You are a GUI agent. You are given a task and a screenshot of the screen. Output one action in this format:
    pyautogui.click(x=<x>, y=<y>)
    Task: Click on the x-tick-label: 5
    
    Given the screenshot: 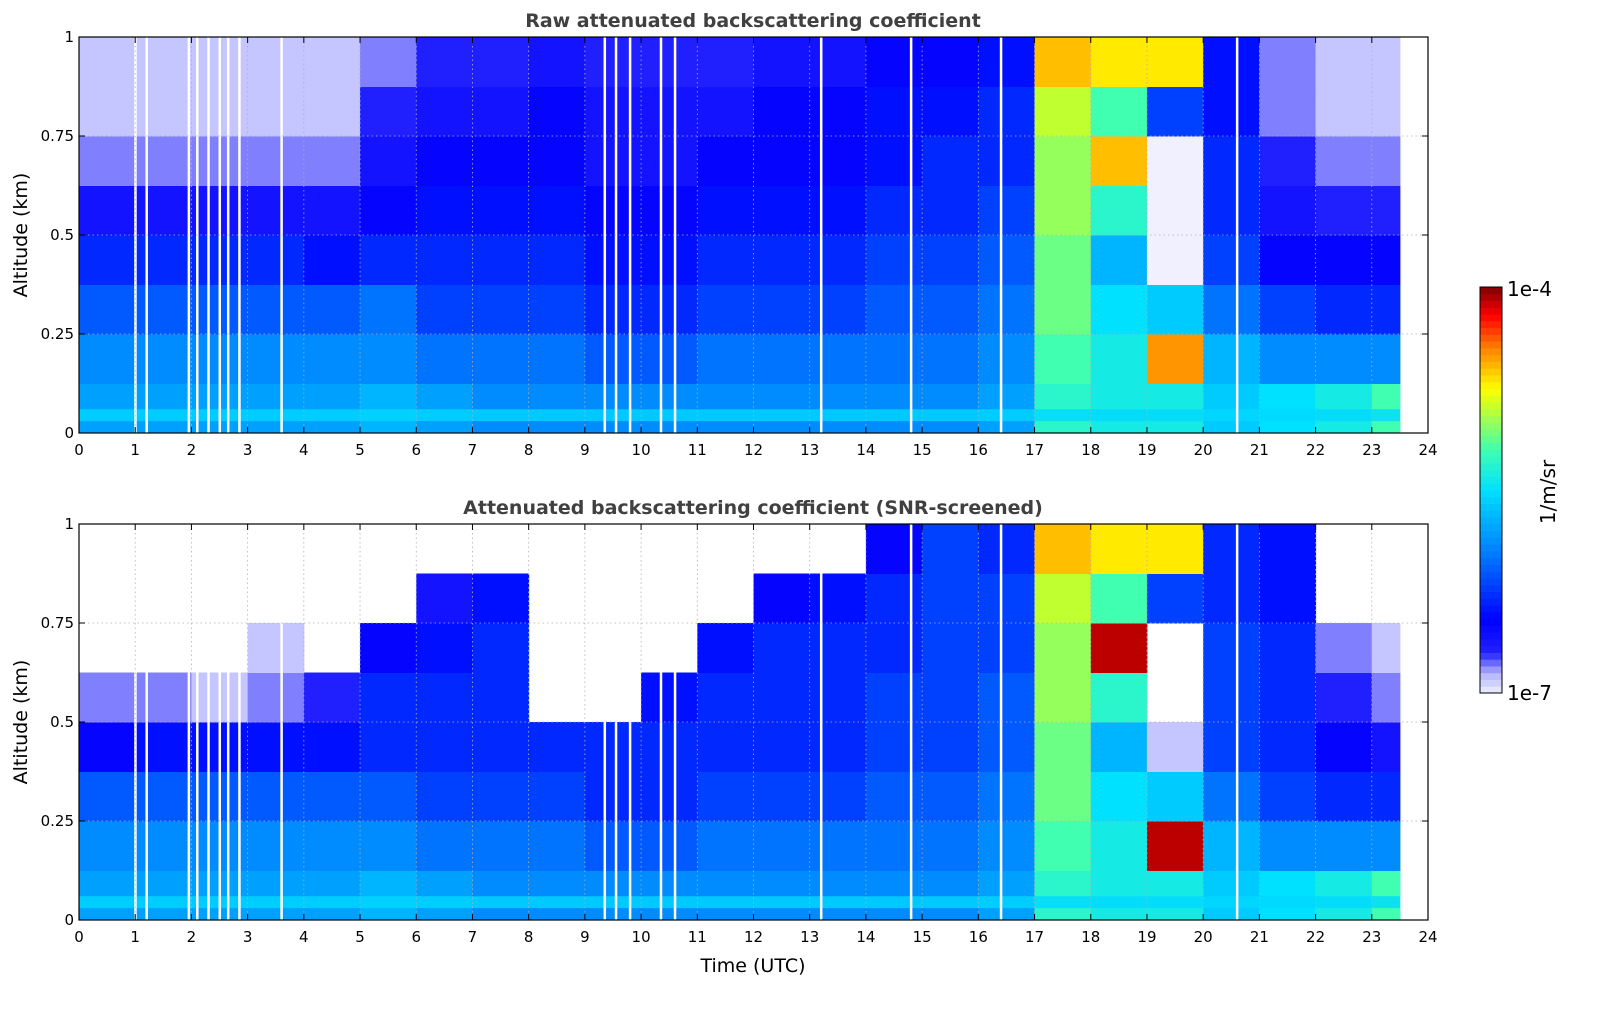 What is the action you would take?
    pyautogui.click(x=360, y=937)
    